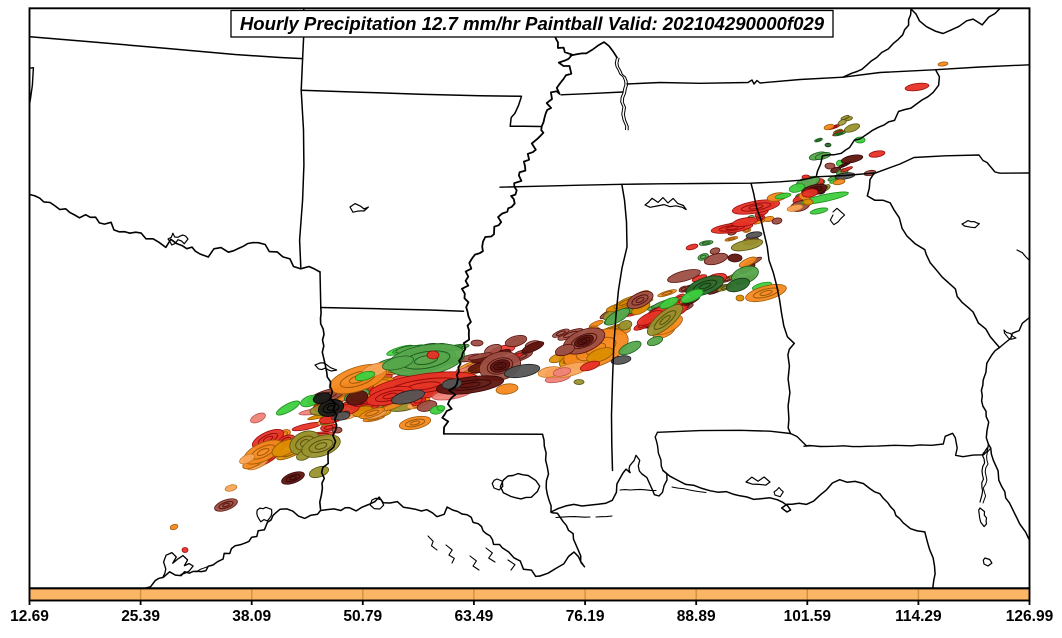 This screenshot has width=1062, height=638. Describe the element at coordinates (29, 616) in the screenshot. I see `svg-text: 12.69` at that location.